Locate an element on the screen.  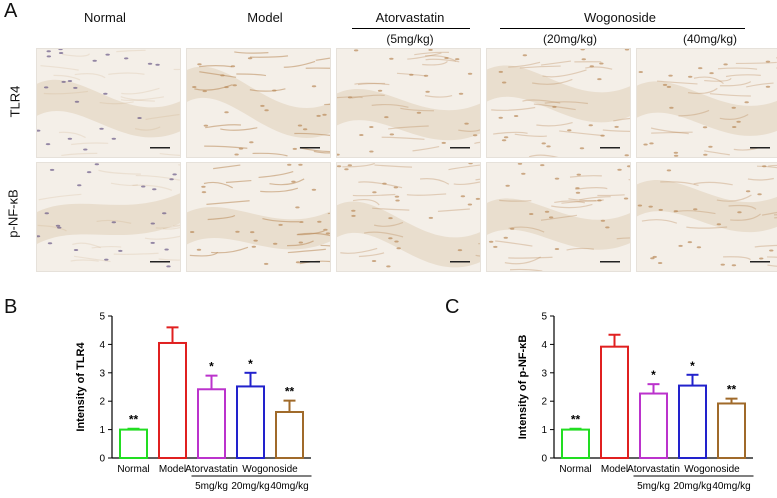
chart-b-category-label-1: Model is located at coordinates (172, 469).